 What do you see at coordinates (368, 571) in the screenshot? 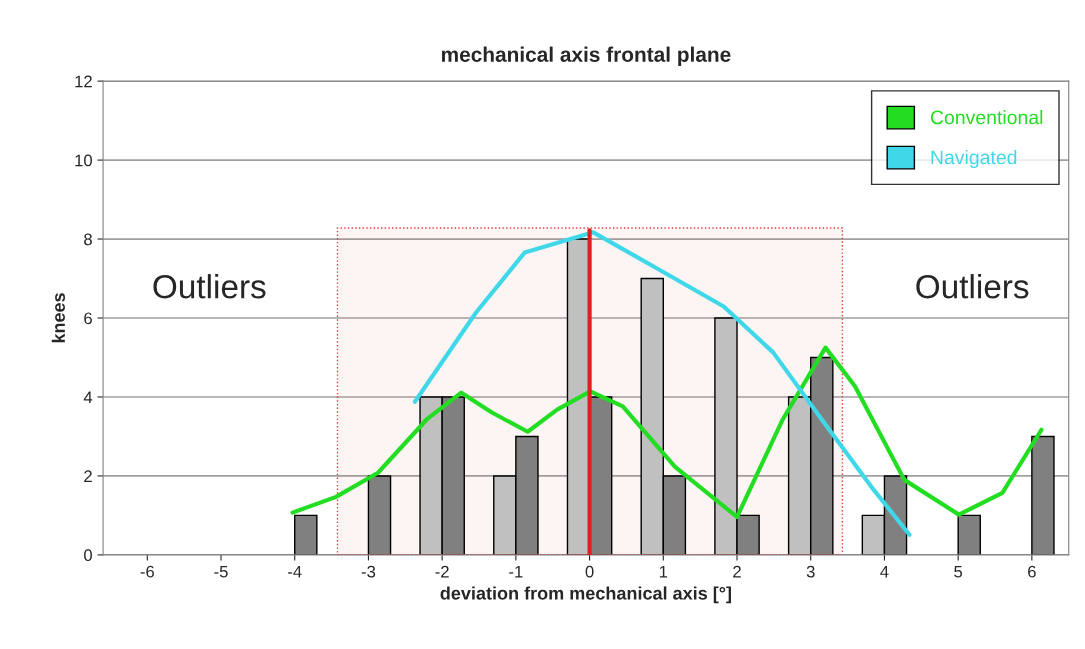
I see `x-tick-label: -3` at bounding box center [368, 571].